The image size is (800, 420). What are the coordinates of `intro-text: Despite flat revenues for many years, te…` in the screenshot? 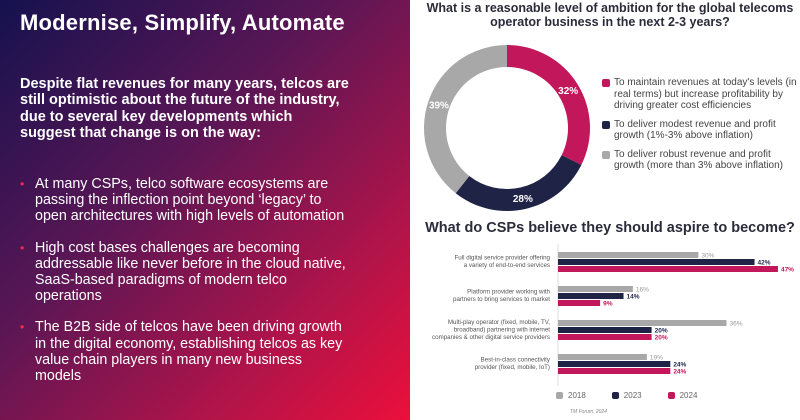 It's located at (184, 108).